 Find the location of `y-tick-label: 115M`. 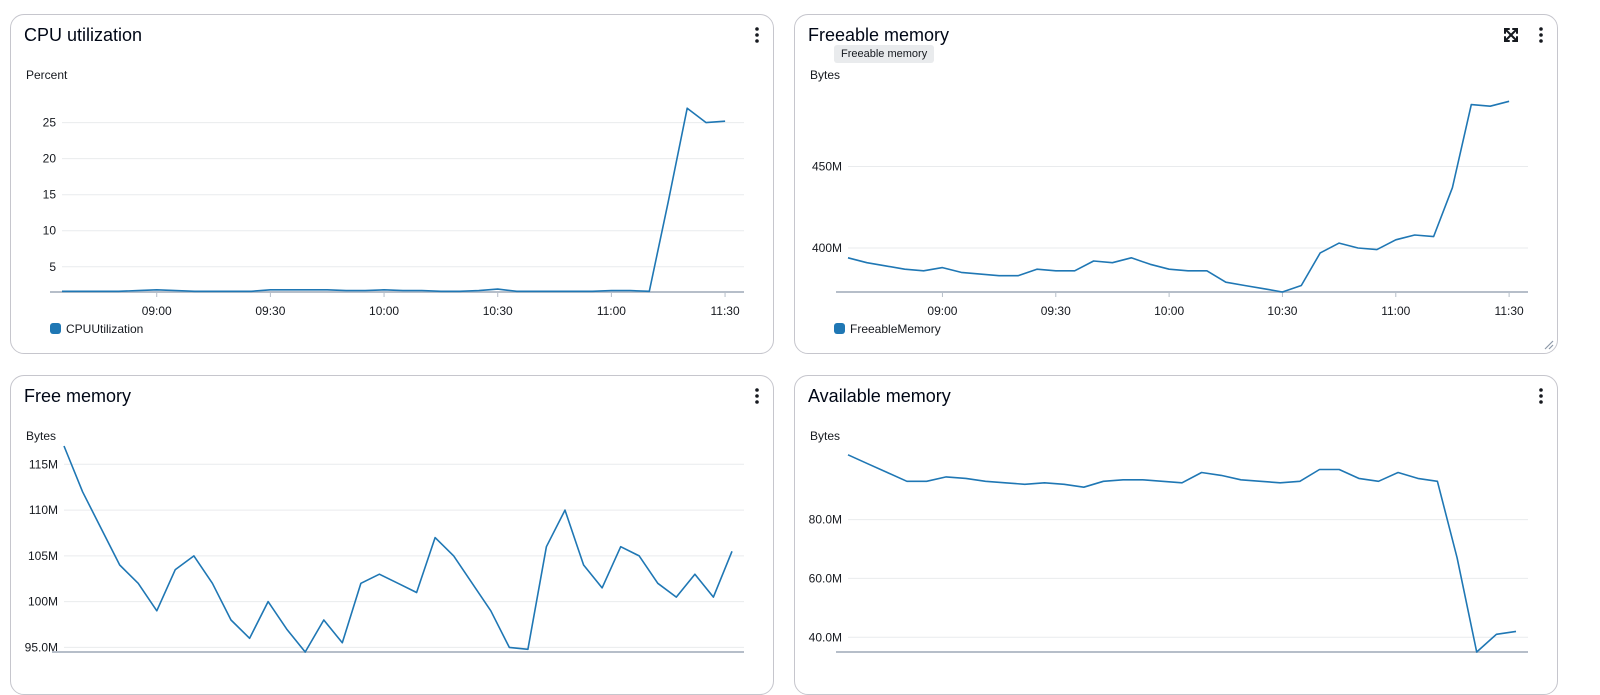

y-tick-label: 115M is located at coordinates (43, 464).